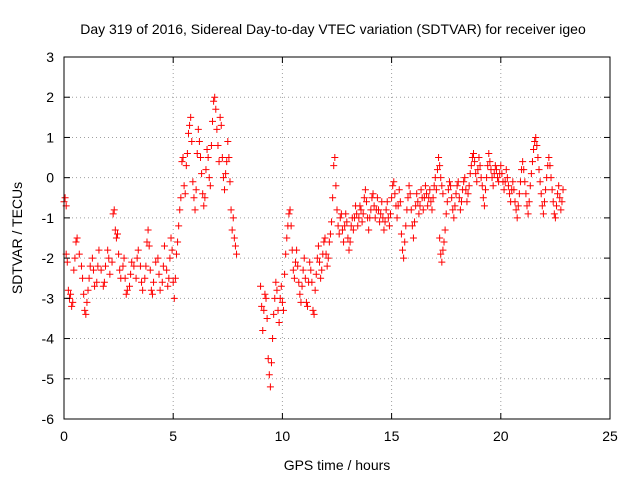  What do you see at coordinates (501, 436) in the screenshot?
I see `x-tick-label: 20` at bounding box center [501, 436].